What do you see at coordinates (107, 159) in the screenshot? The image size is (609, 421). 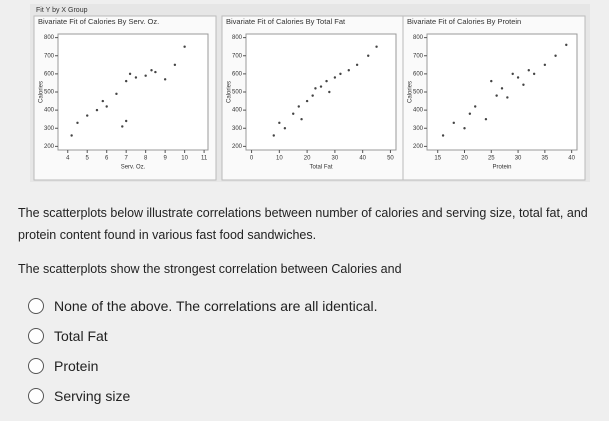 I see `x-tick-label: 6` at bounding box center [107, 159].